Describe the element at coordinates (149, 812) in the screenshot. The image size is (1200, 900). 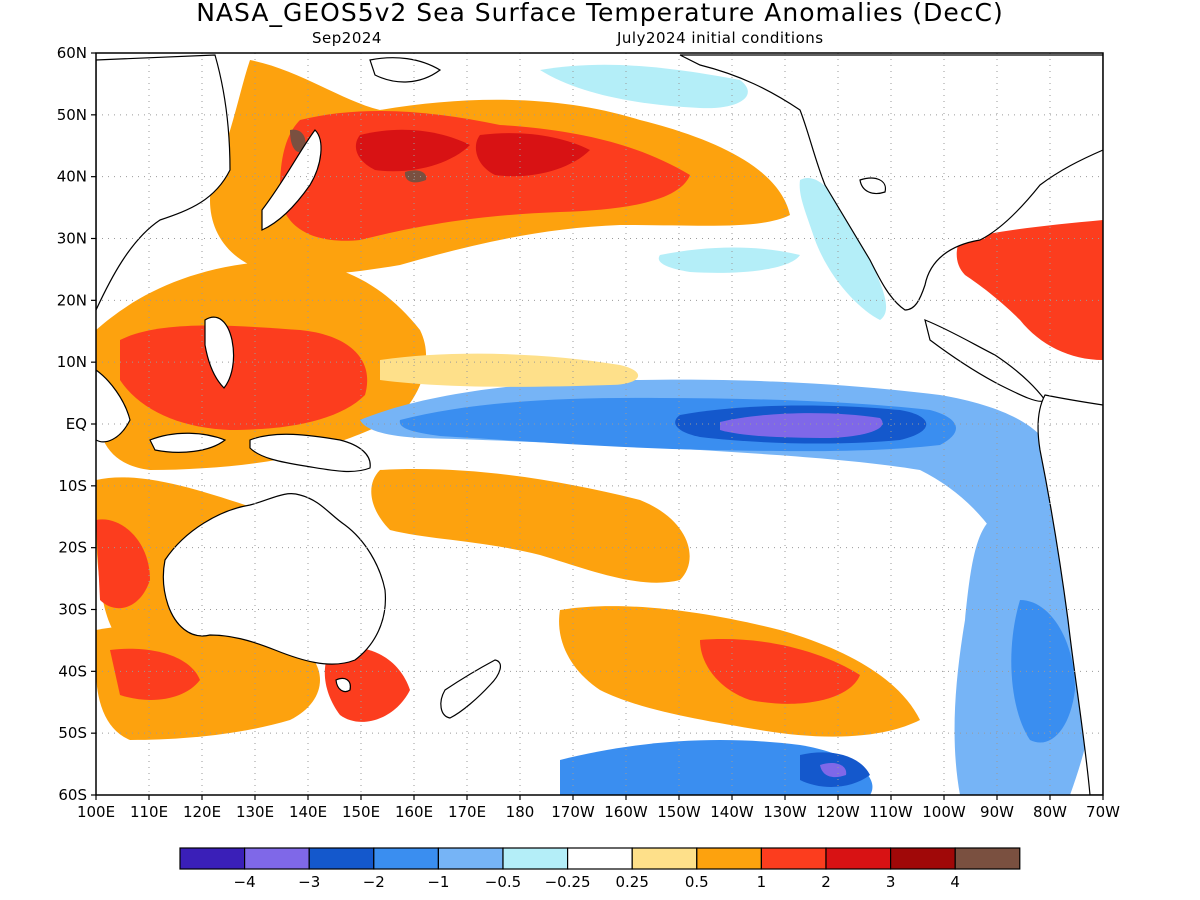
I see `lon-tick-label: 110E` at that location.